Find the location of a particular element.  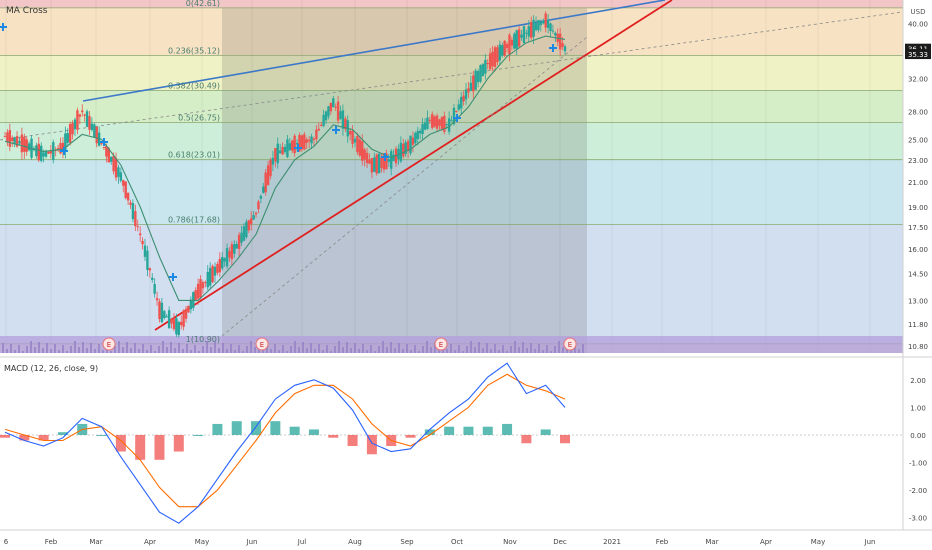

macd-title: MACD (12, 26, close, 9) is located at coordinates (51, 368).